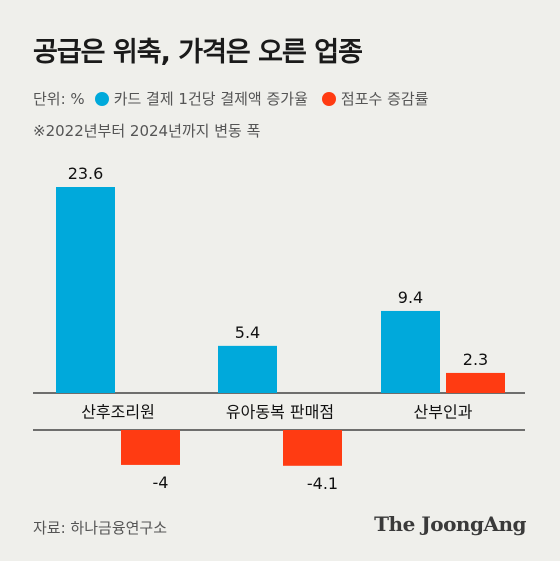 The height and width of the screenshot is (561, 560). What do you see at coordinates (328, 98) in the screenshot?
I see `legend-swatch-stores` at bounding box center [328, 98].